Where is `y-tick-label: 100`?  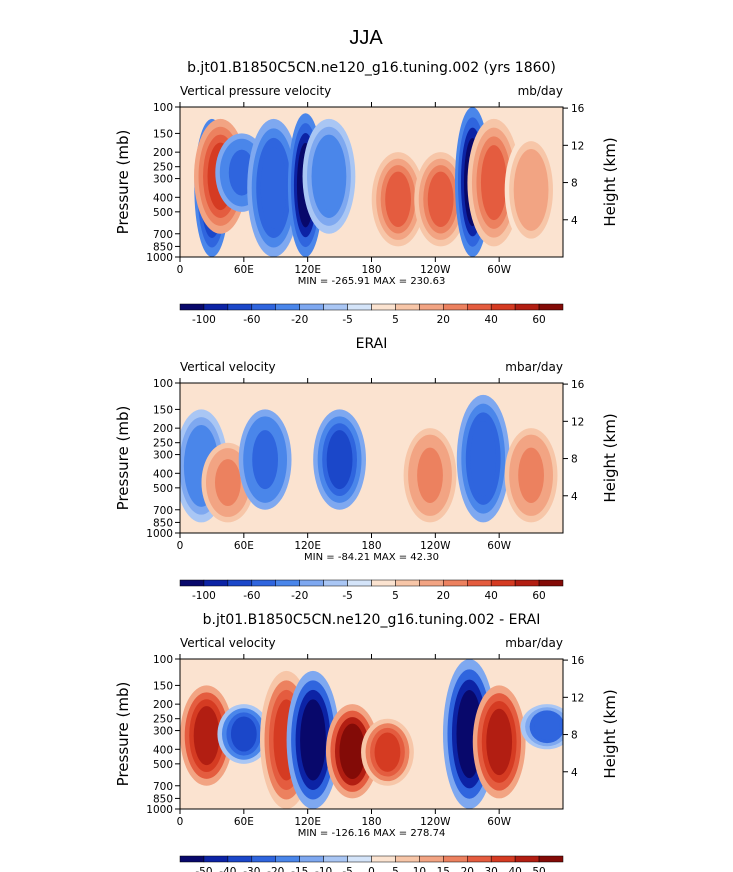
y-tick-label: 100 is located at coordinates (163, 108).